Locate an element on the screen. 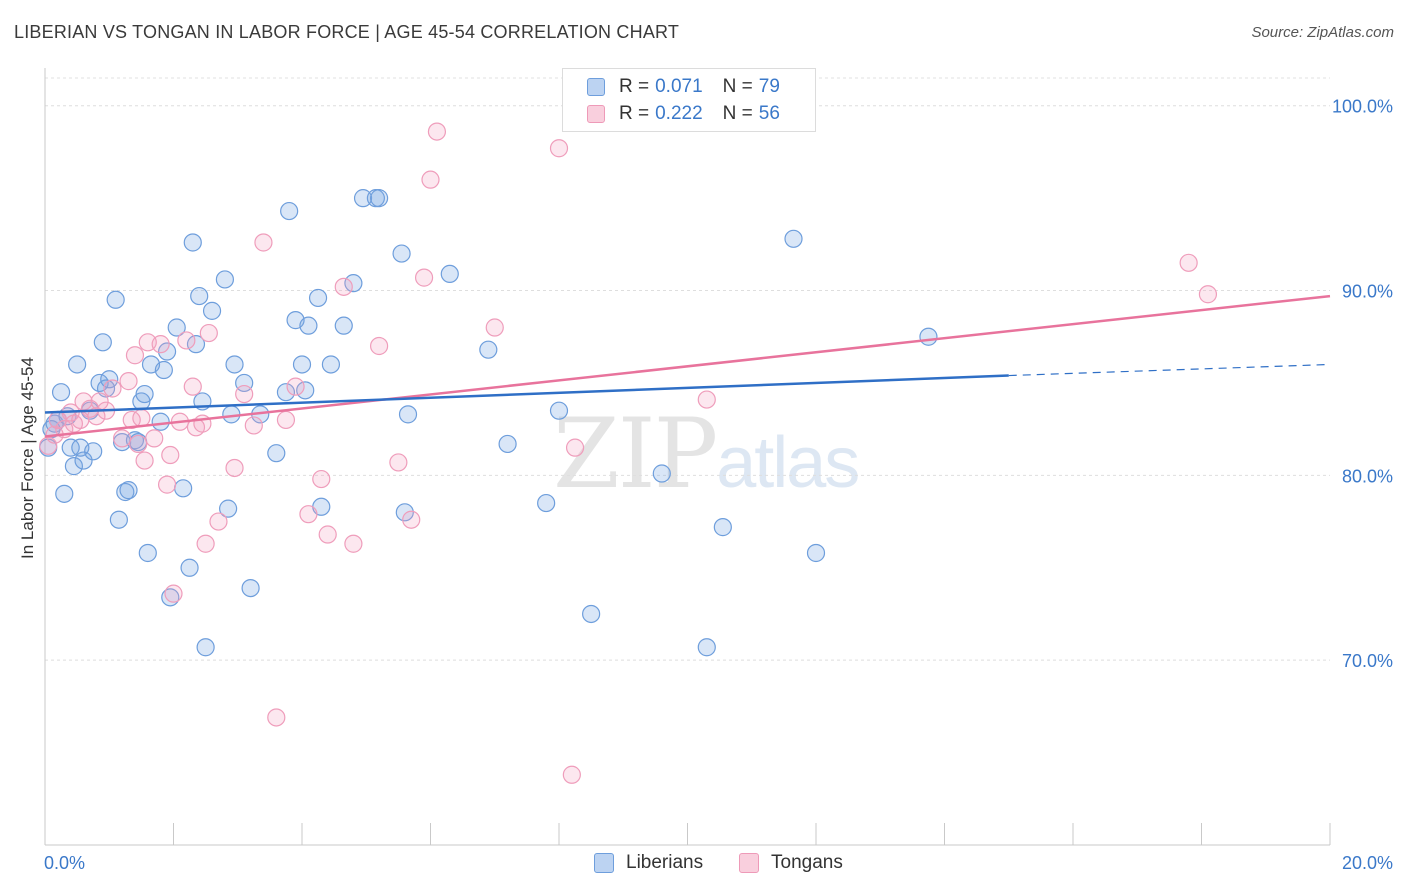 The height and width of the screenshot is (892, 1406). legend-item-liberians: Liberians is located at coordinates (648, 863).